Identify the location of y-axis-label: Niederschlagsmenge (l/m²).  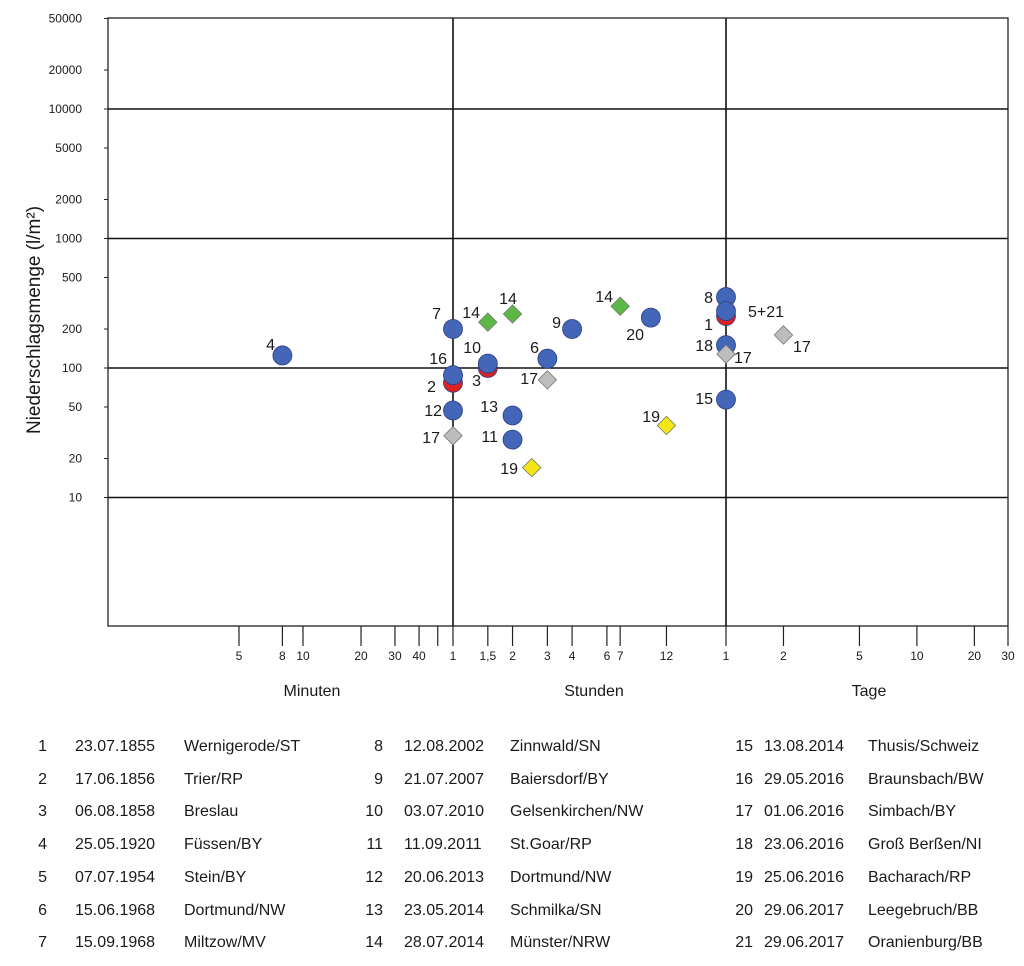
(34, 320).